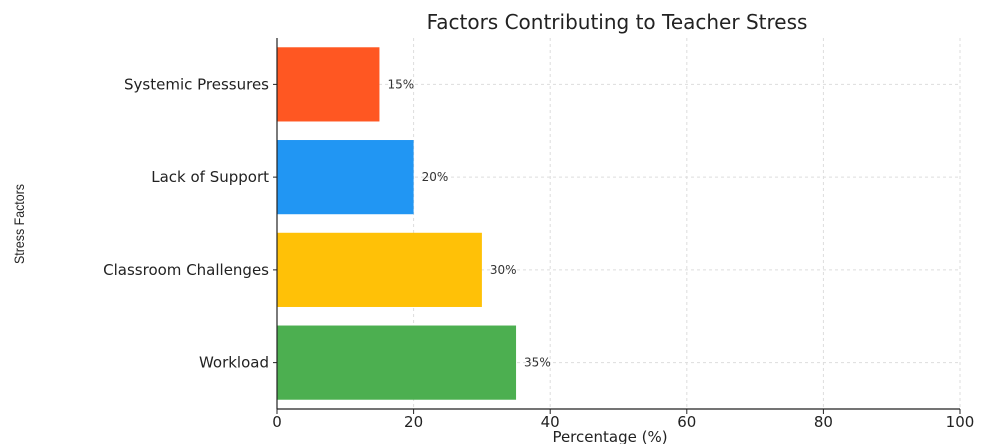  What do you see at coordinates (617, 22) in the screenshot?
I see `chart-title: Factors Contributing to Teacher Stress` at bounding box center [617, 22].